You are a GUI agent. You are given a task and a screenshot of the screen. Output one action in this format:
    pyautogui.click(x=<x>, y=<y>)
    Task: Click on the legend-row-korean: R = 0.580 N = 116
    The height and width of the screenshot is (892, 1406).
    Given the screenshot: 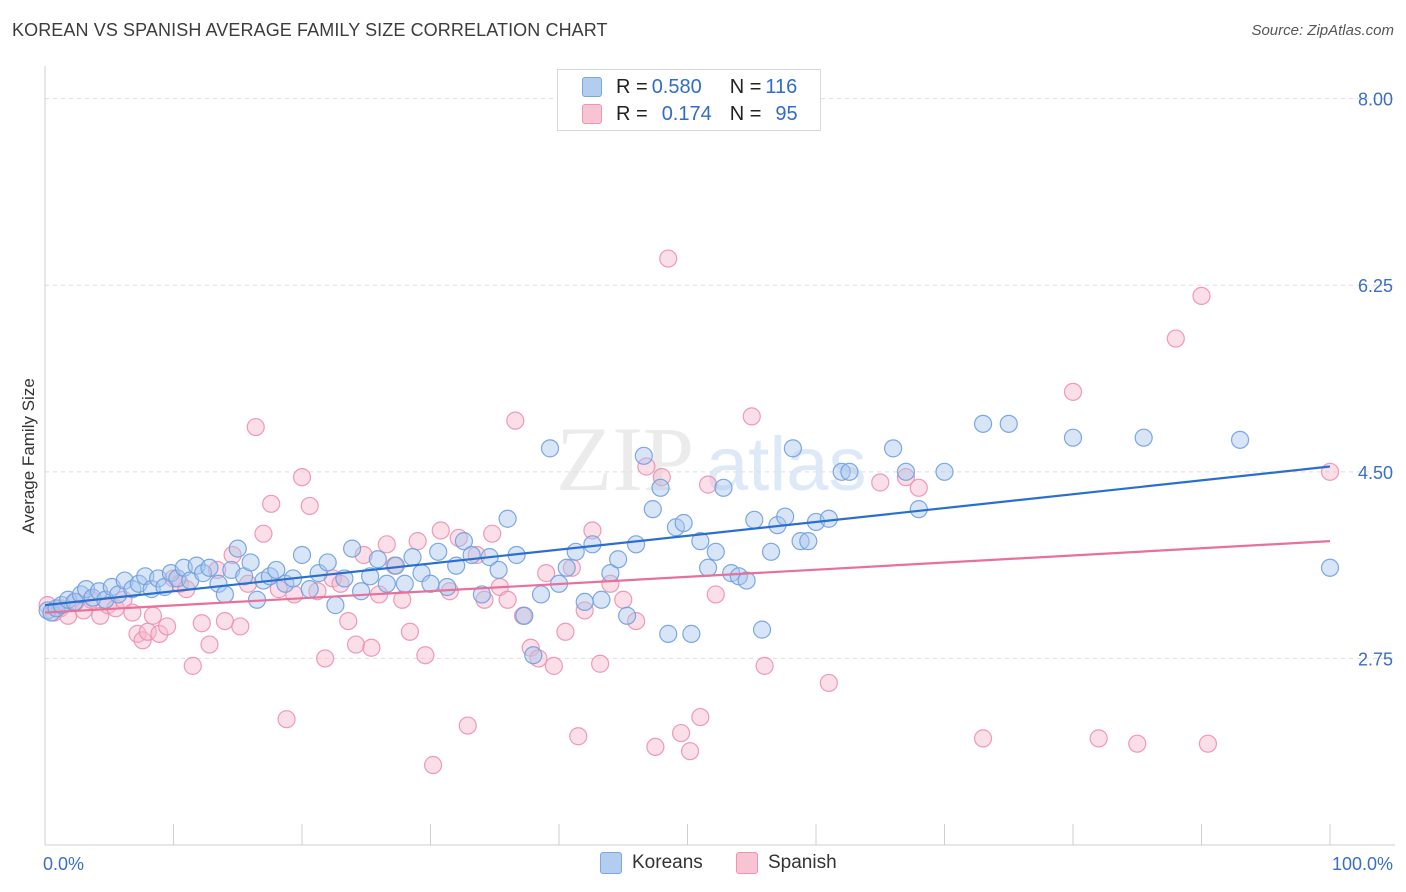 What is the action you would take?
    pyautogui.click(x=689, y=87)
    